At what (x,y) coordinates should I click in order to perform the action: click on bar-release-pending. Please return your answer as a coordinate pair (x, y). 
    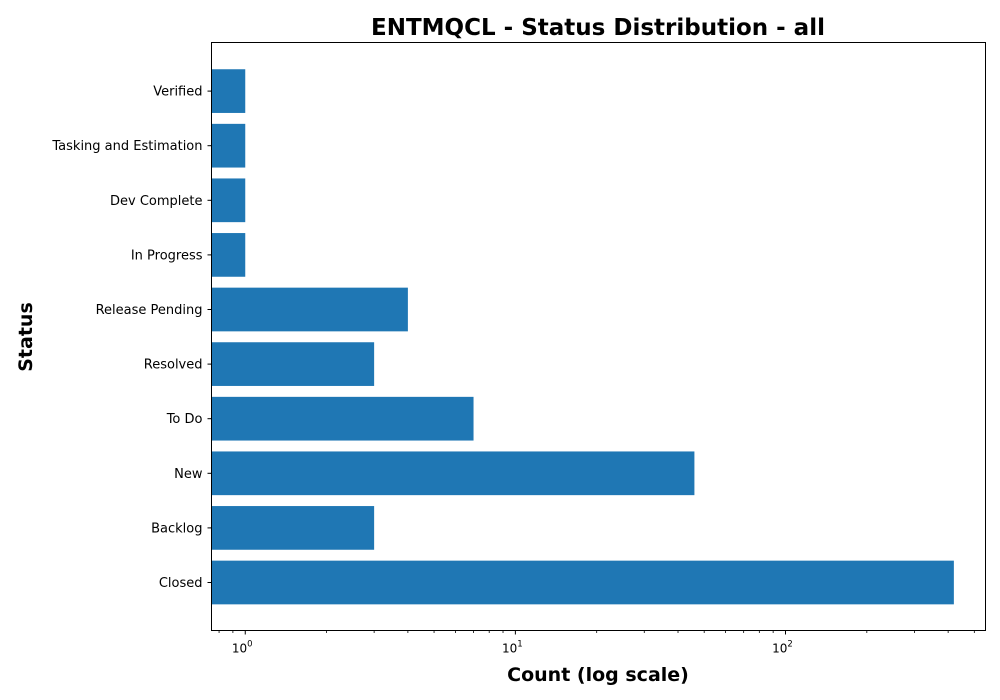
    Looking at the image, I should click on (309, 309).